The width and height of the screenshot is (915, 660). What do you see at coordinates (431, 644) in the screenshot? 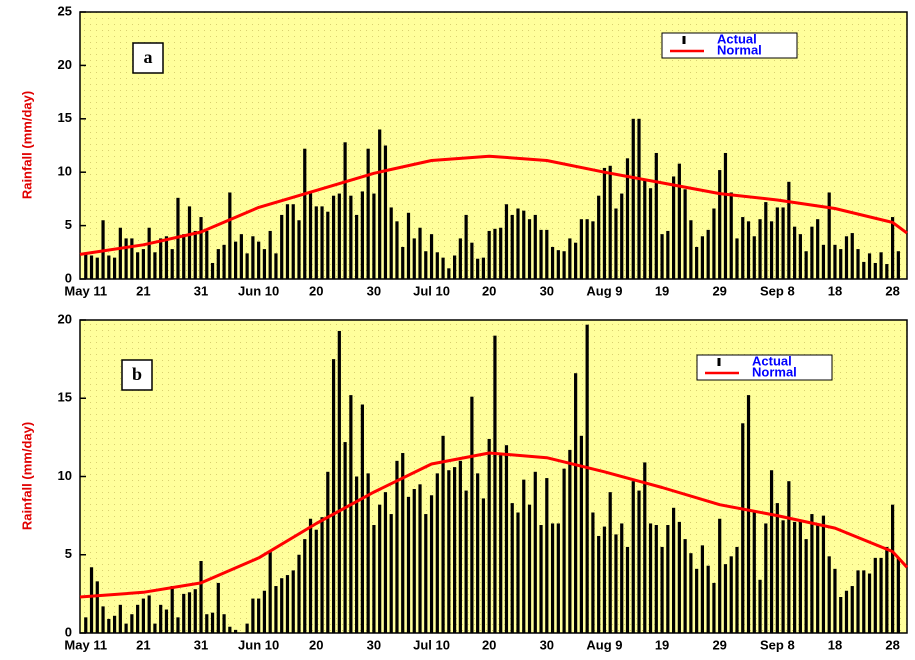
I see `x-tick-label: Jul 10` at bounding box center [431, 644].